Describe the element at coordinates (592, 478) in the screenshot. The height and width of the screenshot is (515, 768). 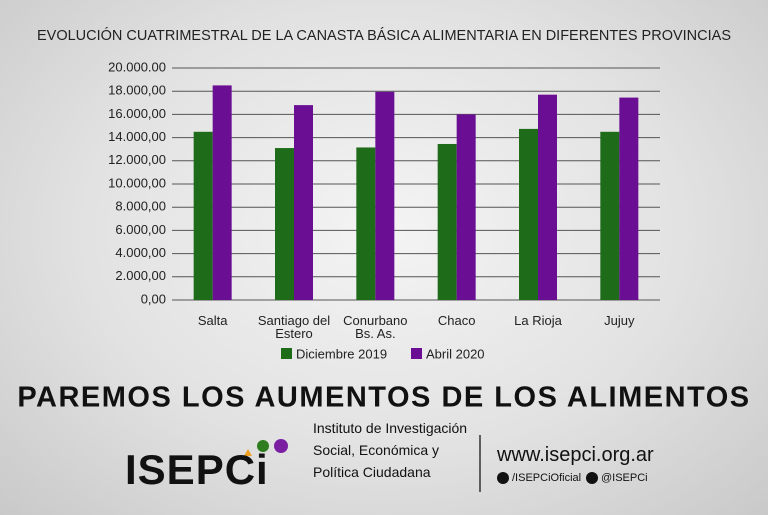
I see `twitter-icon` at that location.